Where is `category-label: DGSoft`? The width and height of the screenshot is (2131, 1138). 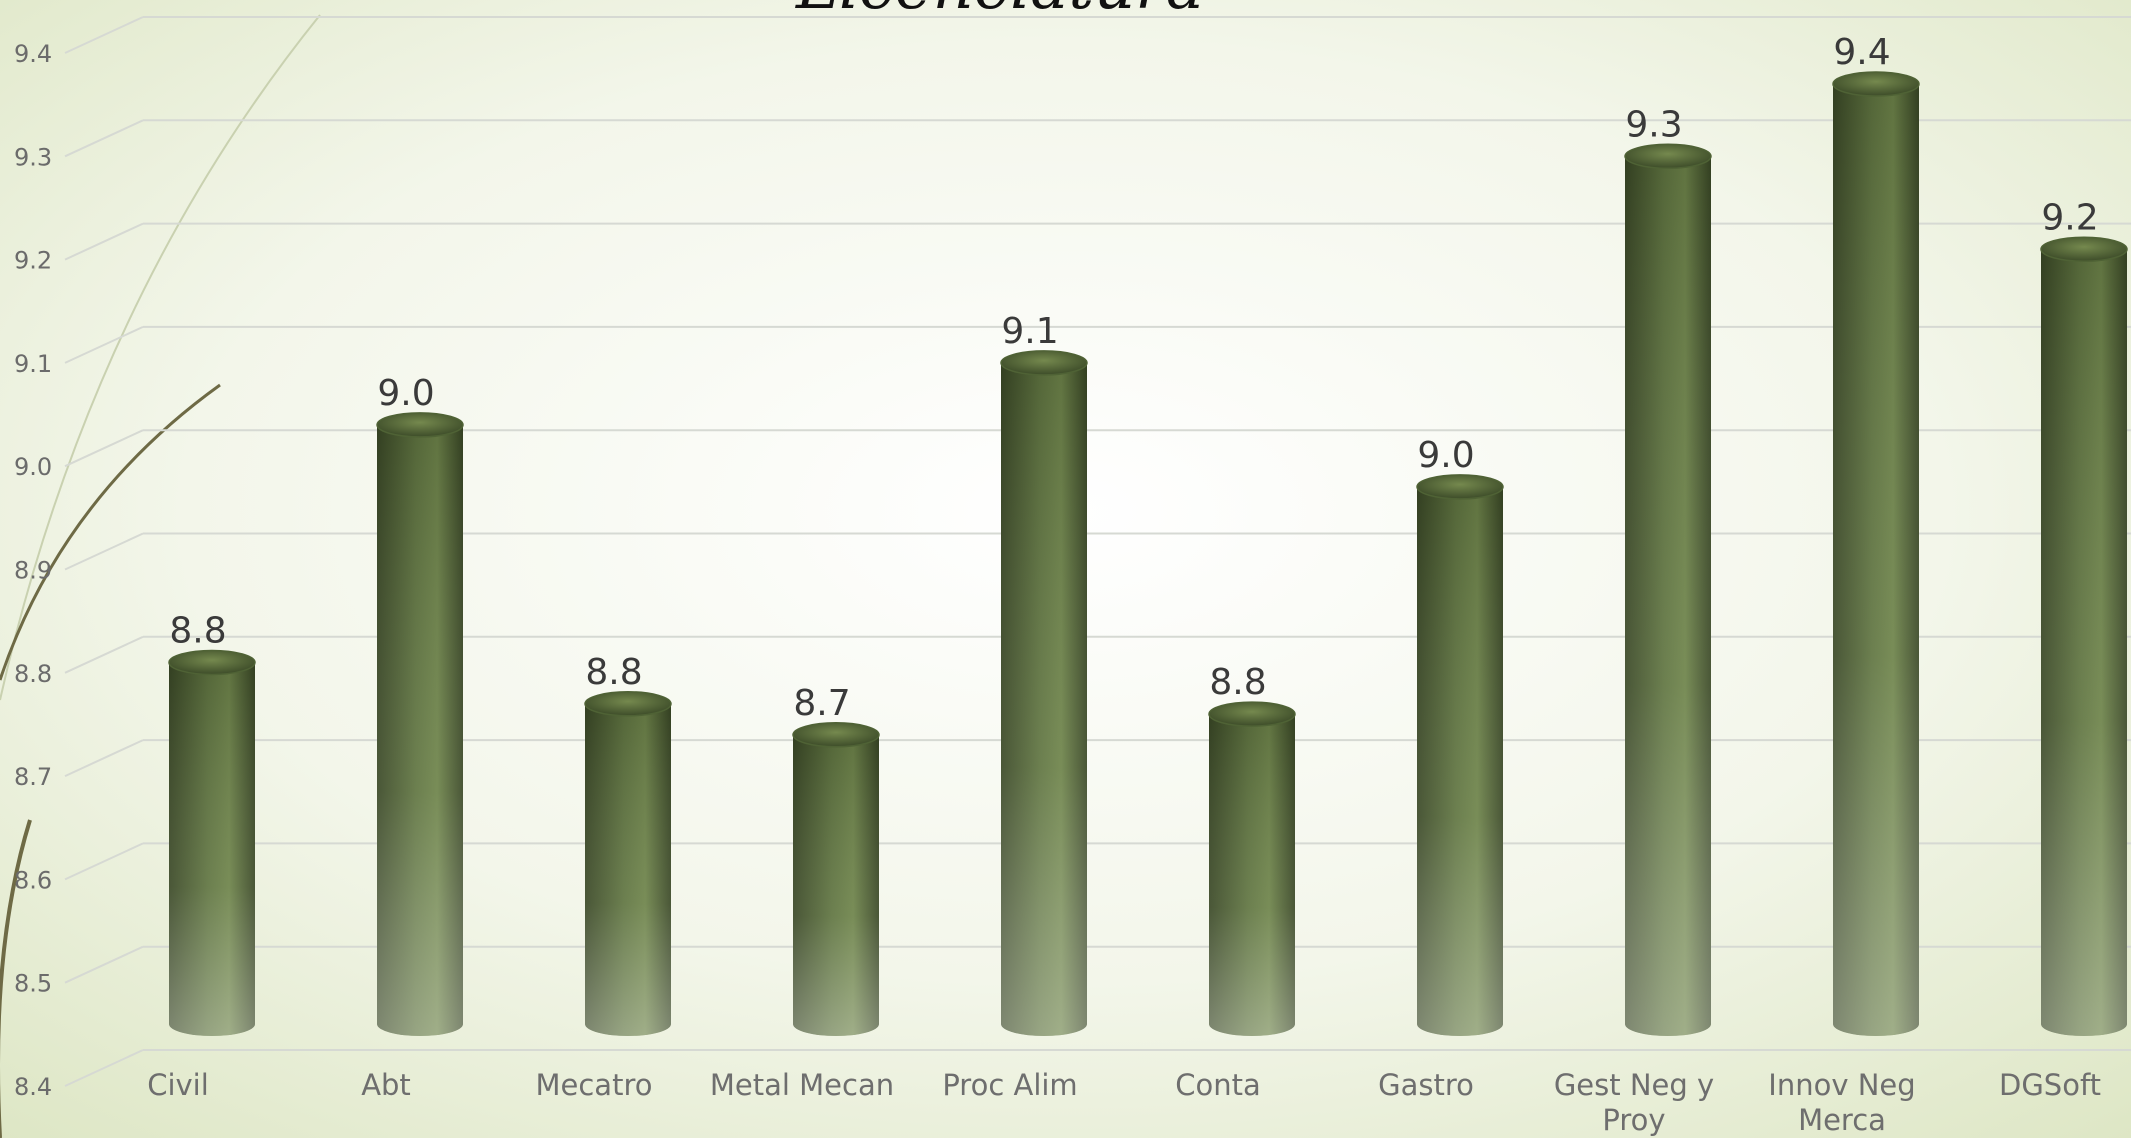 category-label: DGSoft is located at coordinates (2050, 1085).